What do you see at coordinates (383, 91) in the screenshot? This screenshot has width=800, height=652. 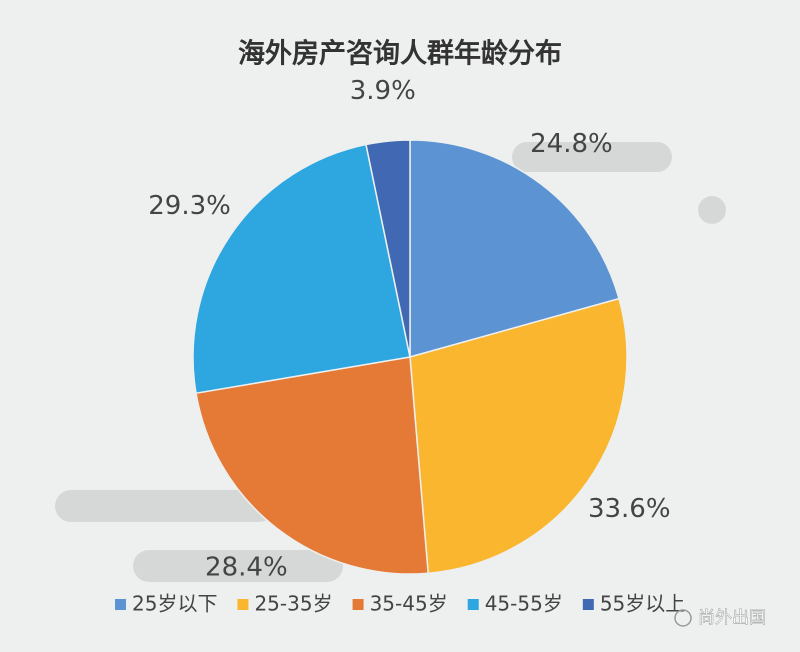 I see `data-label: 3.9%` at bounding box center [383, 91].